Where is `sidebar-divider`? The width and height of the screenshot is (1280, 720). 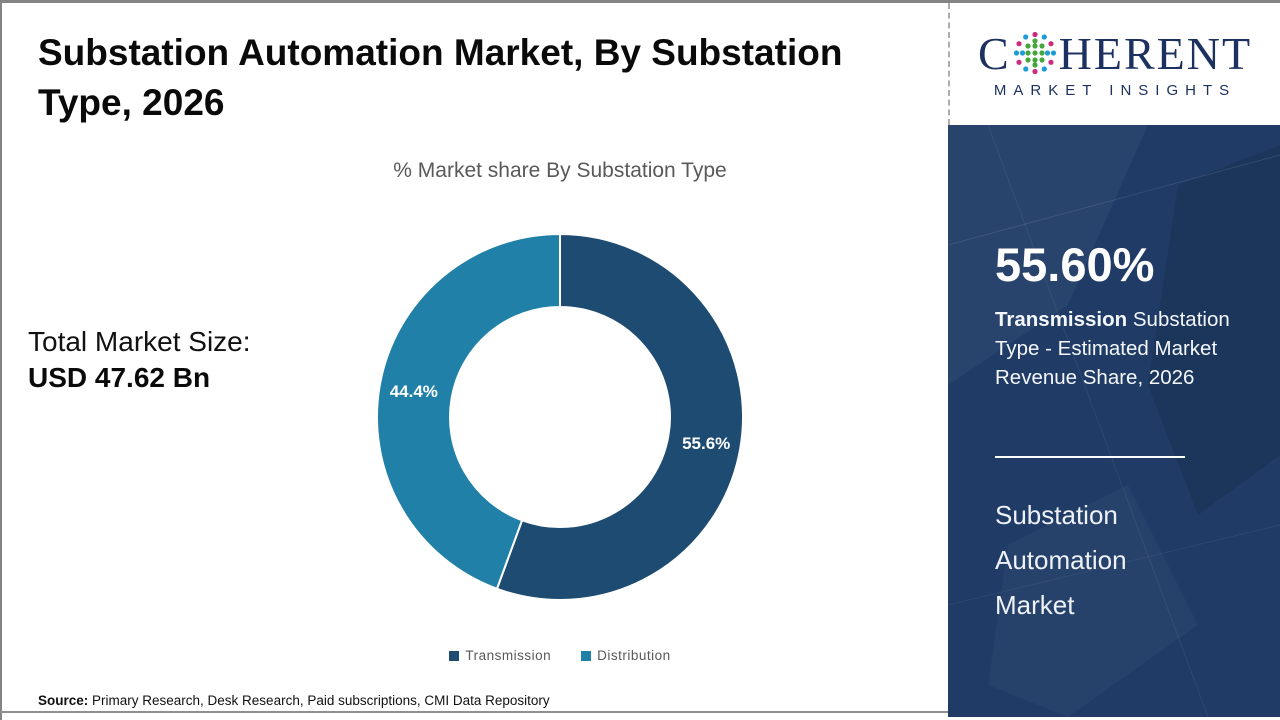
sidebar-divider is located at coordinates (1090, 457).